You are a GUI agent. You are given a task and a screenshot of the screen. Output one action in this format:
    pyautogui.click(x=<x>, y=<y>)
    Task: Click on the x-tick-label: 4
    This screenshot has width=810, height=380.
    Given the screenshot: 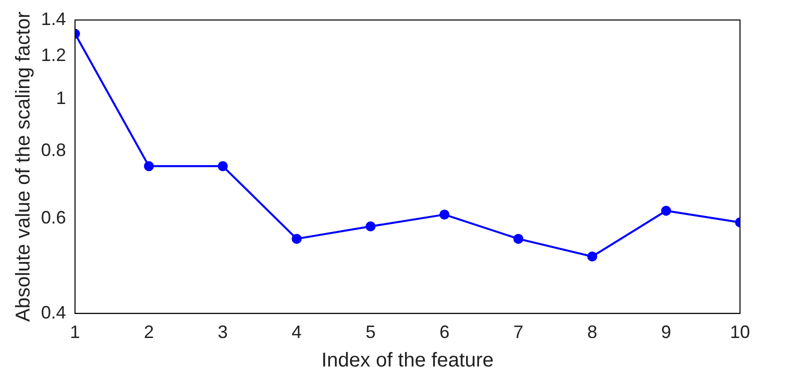 What is the action you would take?
    pyautogui.click(x=297, y=332)
    